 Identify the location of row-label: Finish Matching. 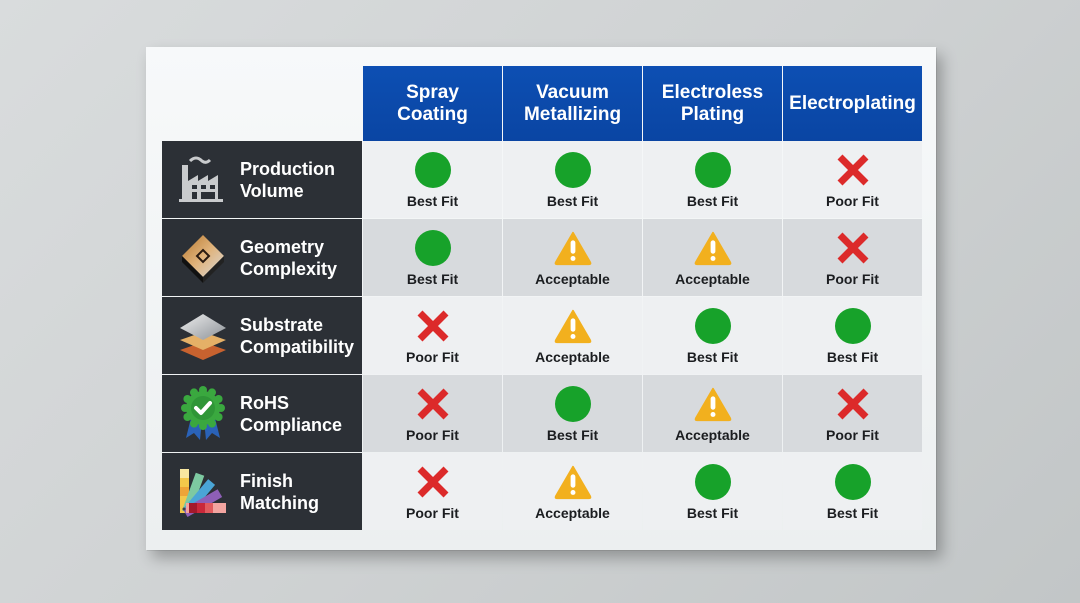
(279, 491).